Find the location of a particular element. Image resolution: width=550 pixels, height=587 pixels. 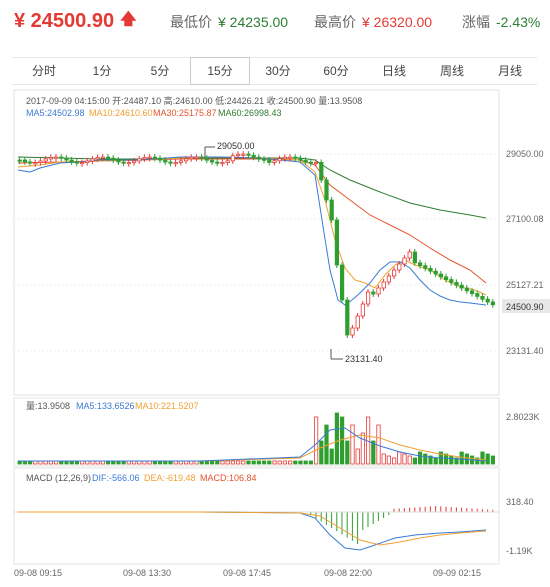

tab-15min: 15分 is located at coordinates (220, 71).